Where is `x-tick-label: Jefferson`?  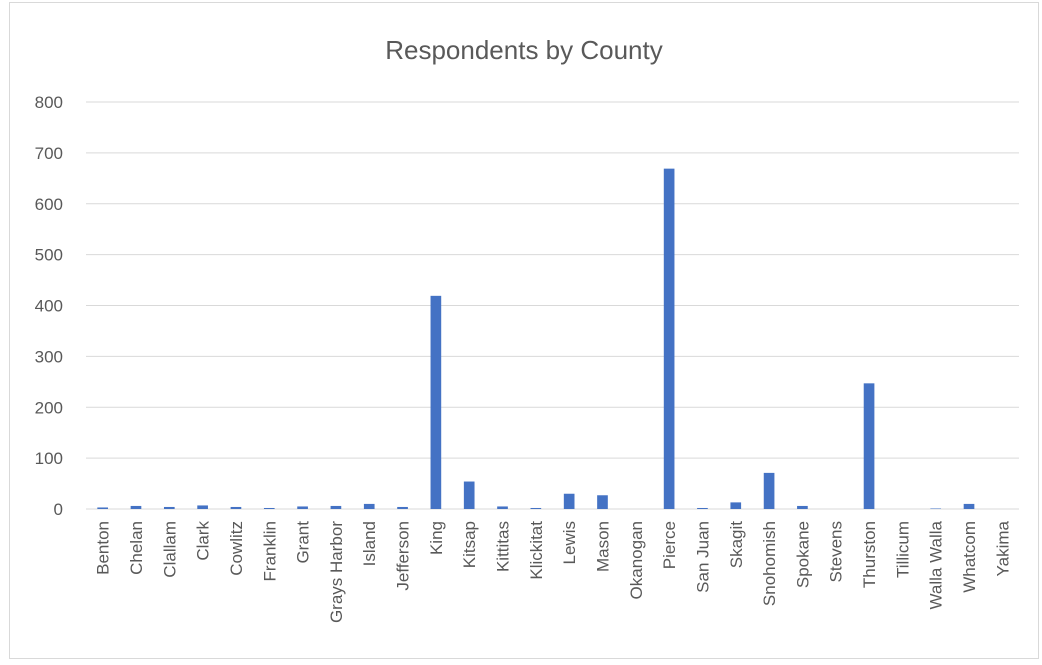
x-tick-label: Jefferson is located at coordinates (403, 556).